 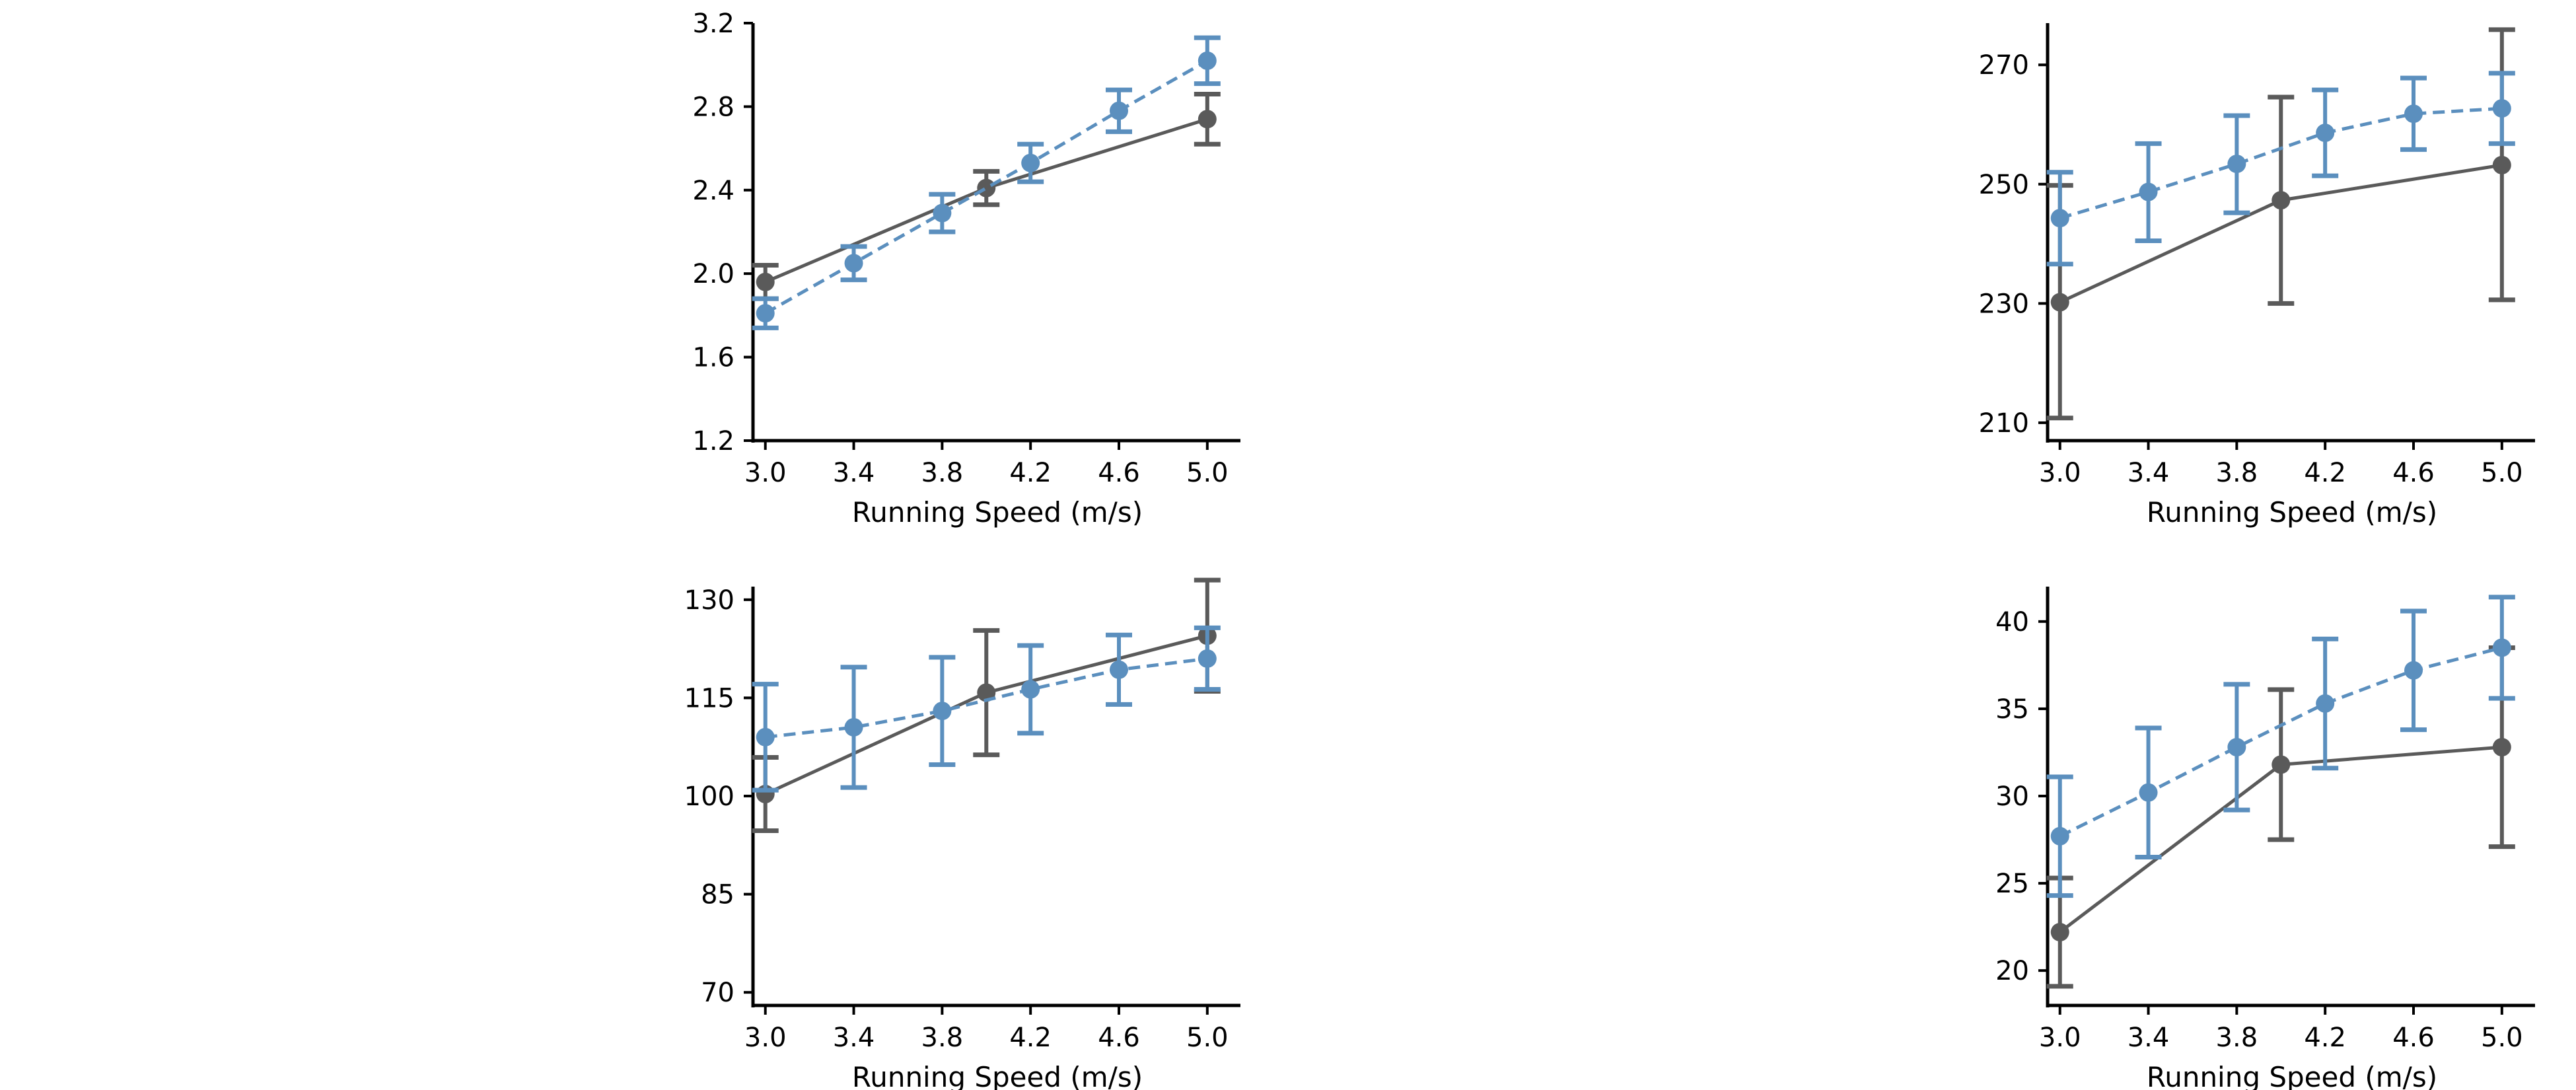 What do you see at coordinates (718, 993) in the screenshot?
I see `y-tick-label: 70` at bounding box center [718, 993].